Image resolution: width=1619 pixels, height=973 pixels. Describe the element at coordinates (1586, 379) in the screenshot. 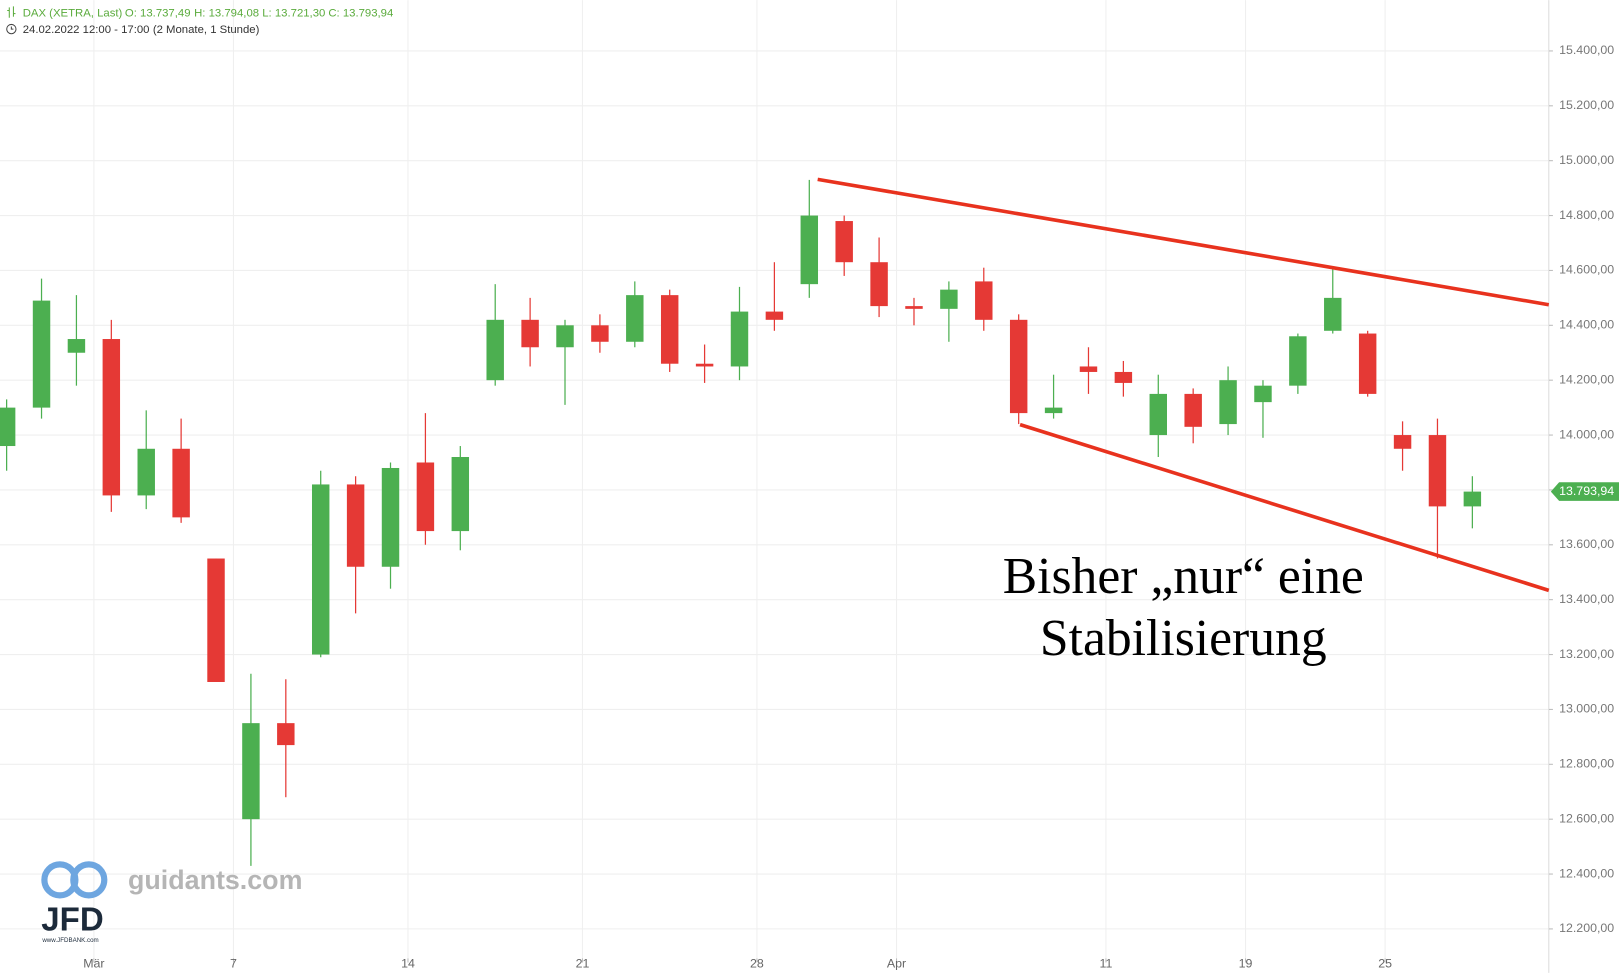

I see `y-tick-label: 14.200,00` at that location.